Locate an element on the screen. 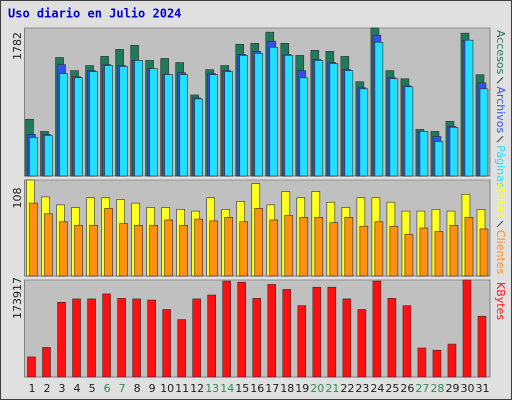 This screenshot has height=404, width=512. legend-label: Clientes is located at coordinates (500, 252).